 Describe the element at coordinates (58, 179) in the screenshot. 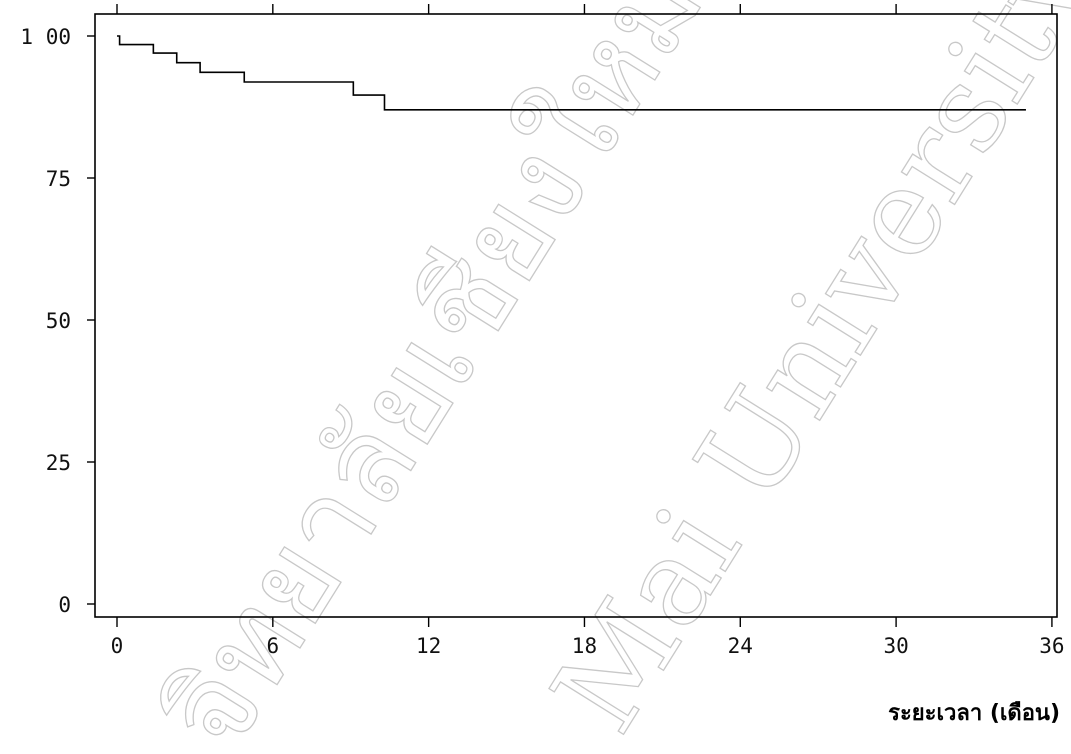

I see `y-tick-label-3: 75` at that location.